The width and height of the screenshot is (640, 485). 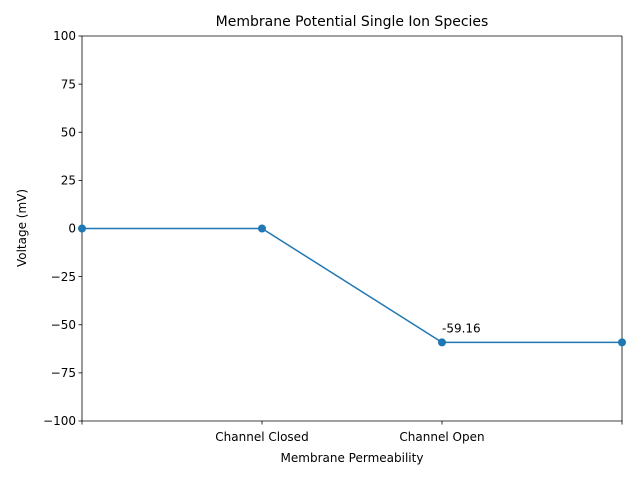 I want to click on y-tick-label: 100, so click(x=64, y=36).